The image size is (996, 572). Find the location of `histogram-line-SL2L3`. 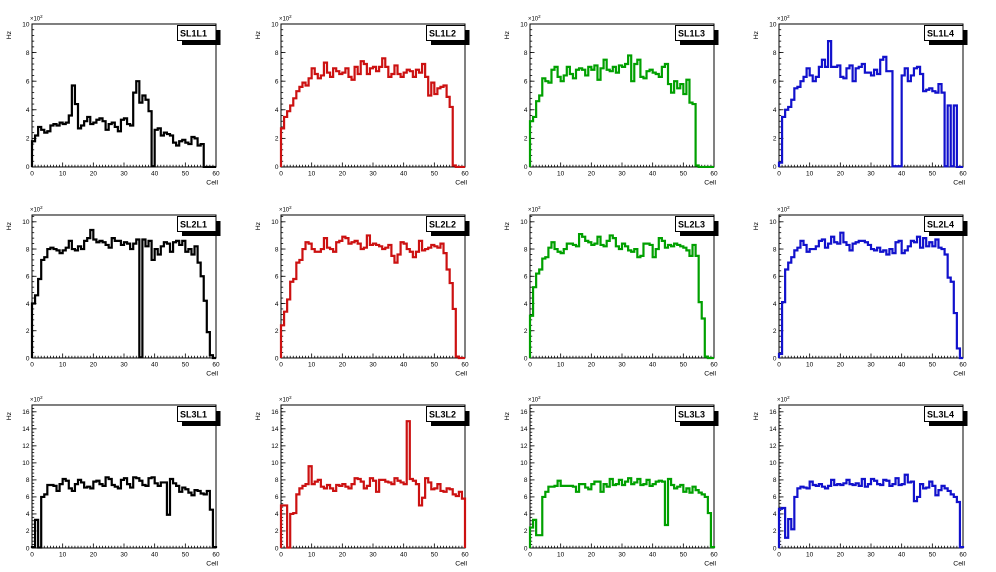

histogram-line-SL2L3 is located at coordinates (621, 295).